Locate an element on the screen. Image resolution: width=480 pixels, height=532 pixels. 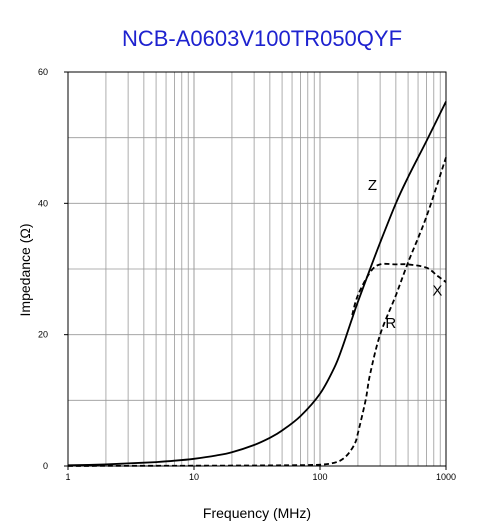
y-tick-labels: 0 20 40 60 is located at coordinates (53, 269).